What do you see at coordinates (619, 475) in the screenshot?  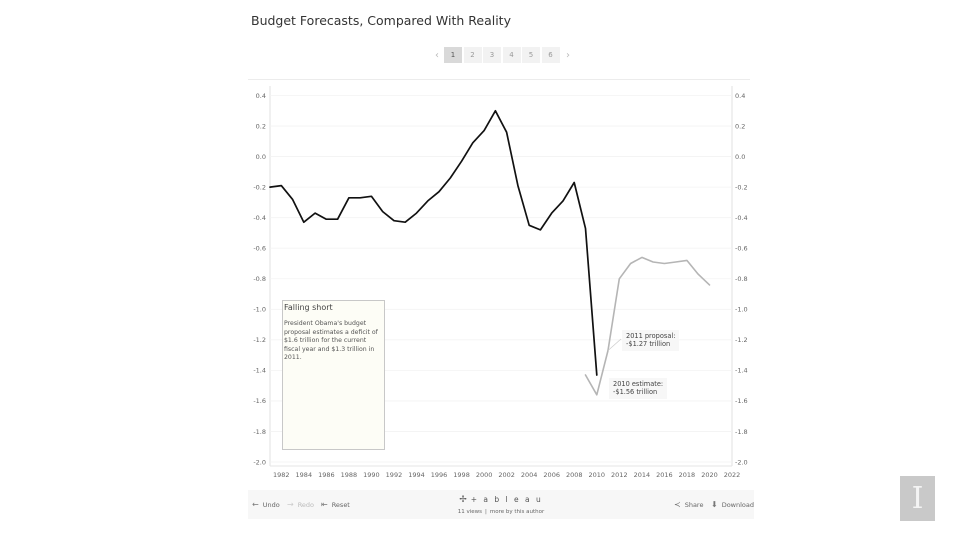 I see `x-tick-label: 2012` at bounding box center [619, 475].